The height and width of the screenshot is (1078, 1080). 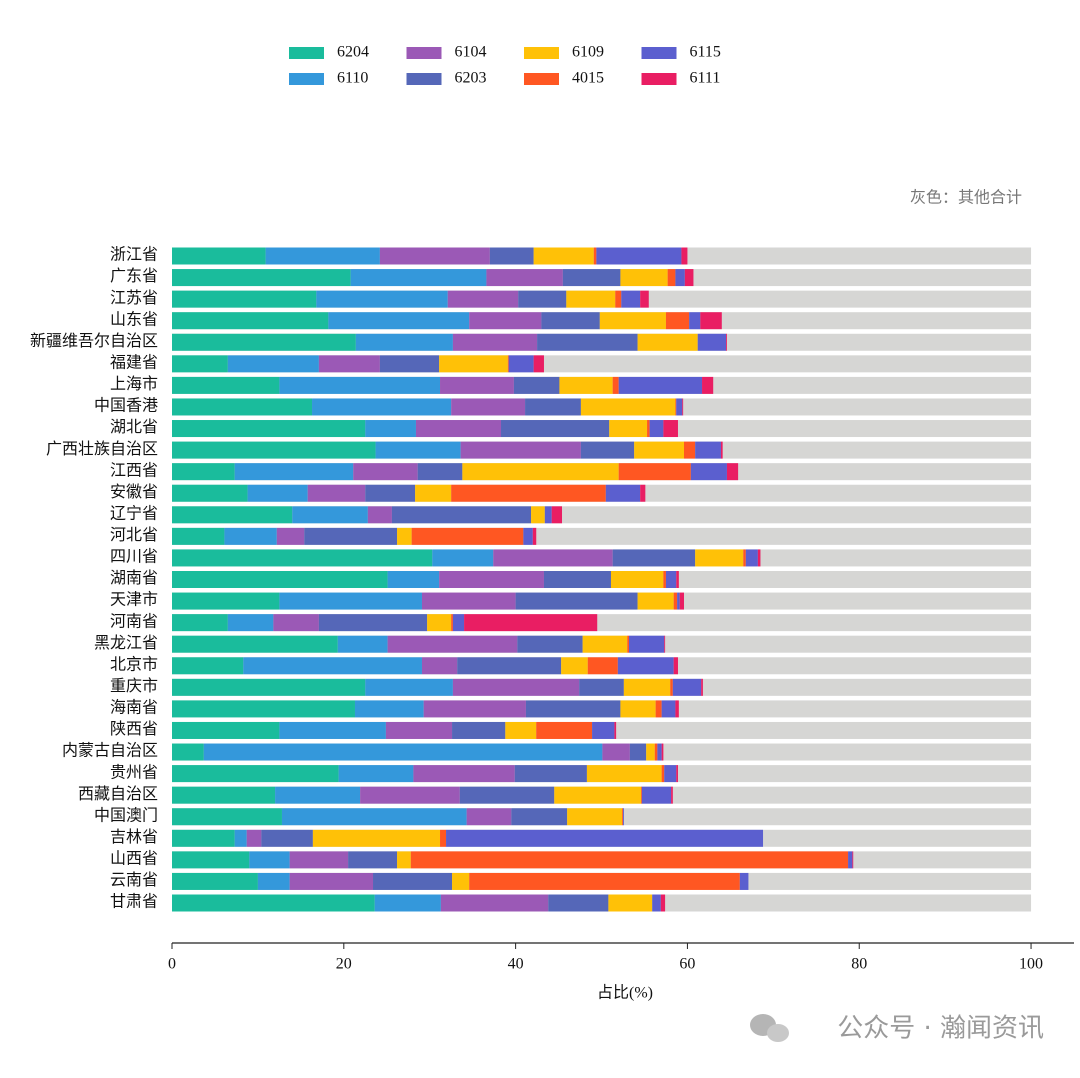 I want to click on y-tick-label: 四川省, so click(x=134, y=557).